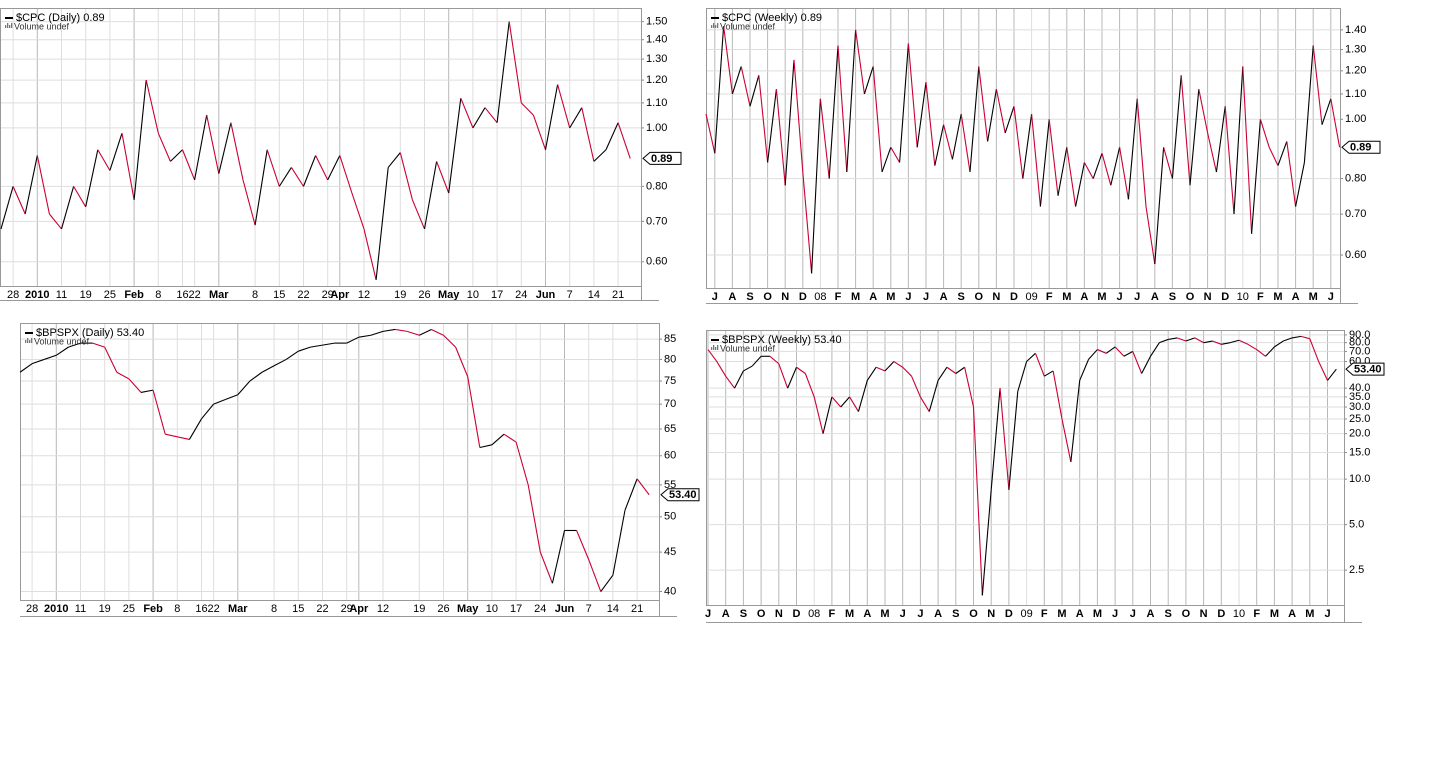 Image resolution: width=1444 pixels, height=770 pixels. Describe the element at coordinates (359, 609) in the screenshot. I see `x-tick-label: Apr` at that location.